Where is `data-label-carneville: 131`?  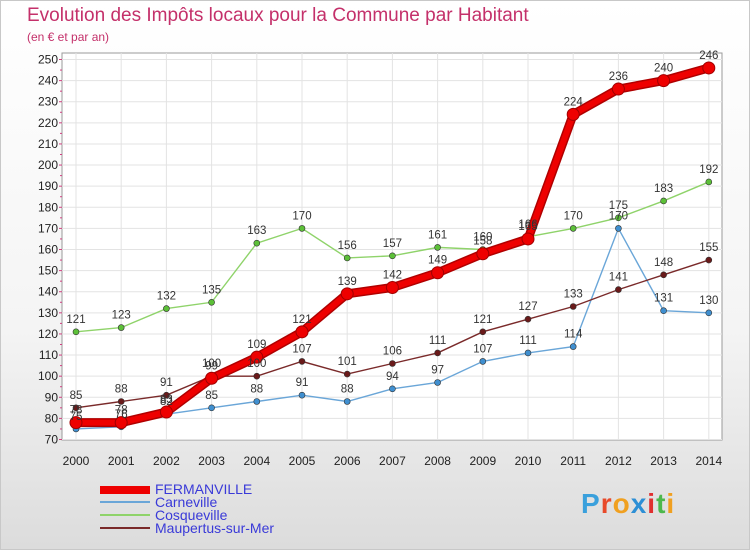
data-label-carneville: 131 is located at coordinates (663, 299).